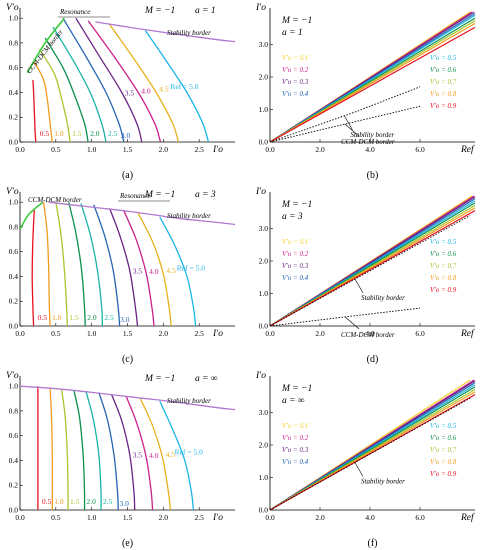 This screenshot has height=550, width=481. Describe the element at coordinates (92, 333) in the screenshot. I see `x-tick-label: 1.0` at that location.